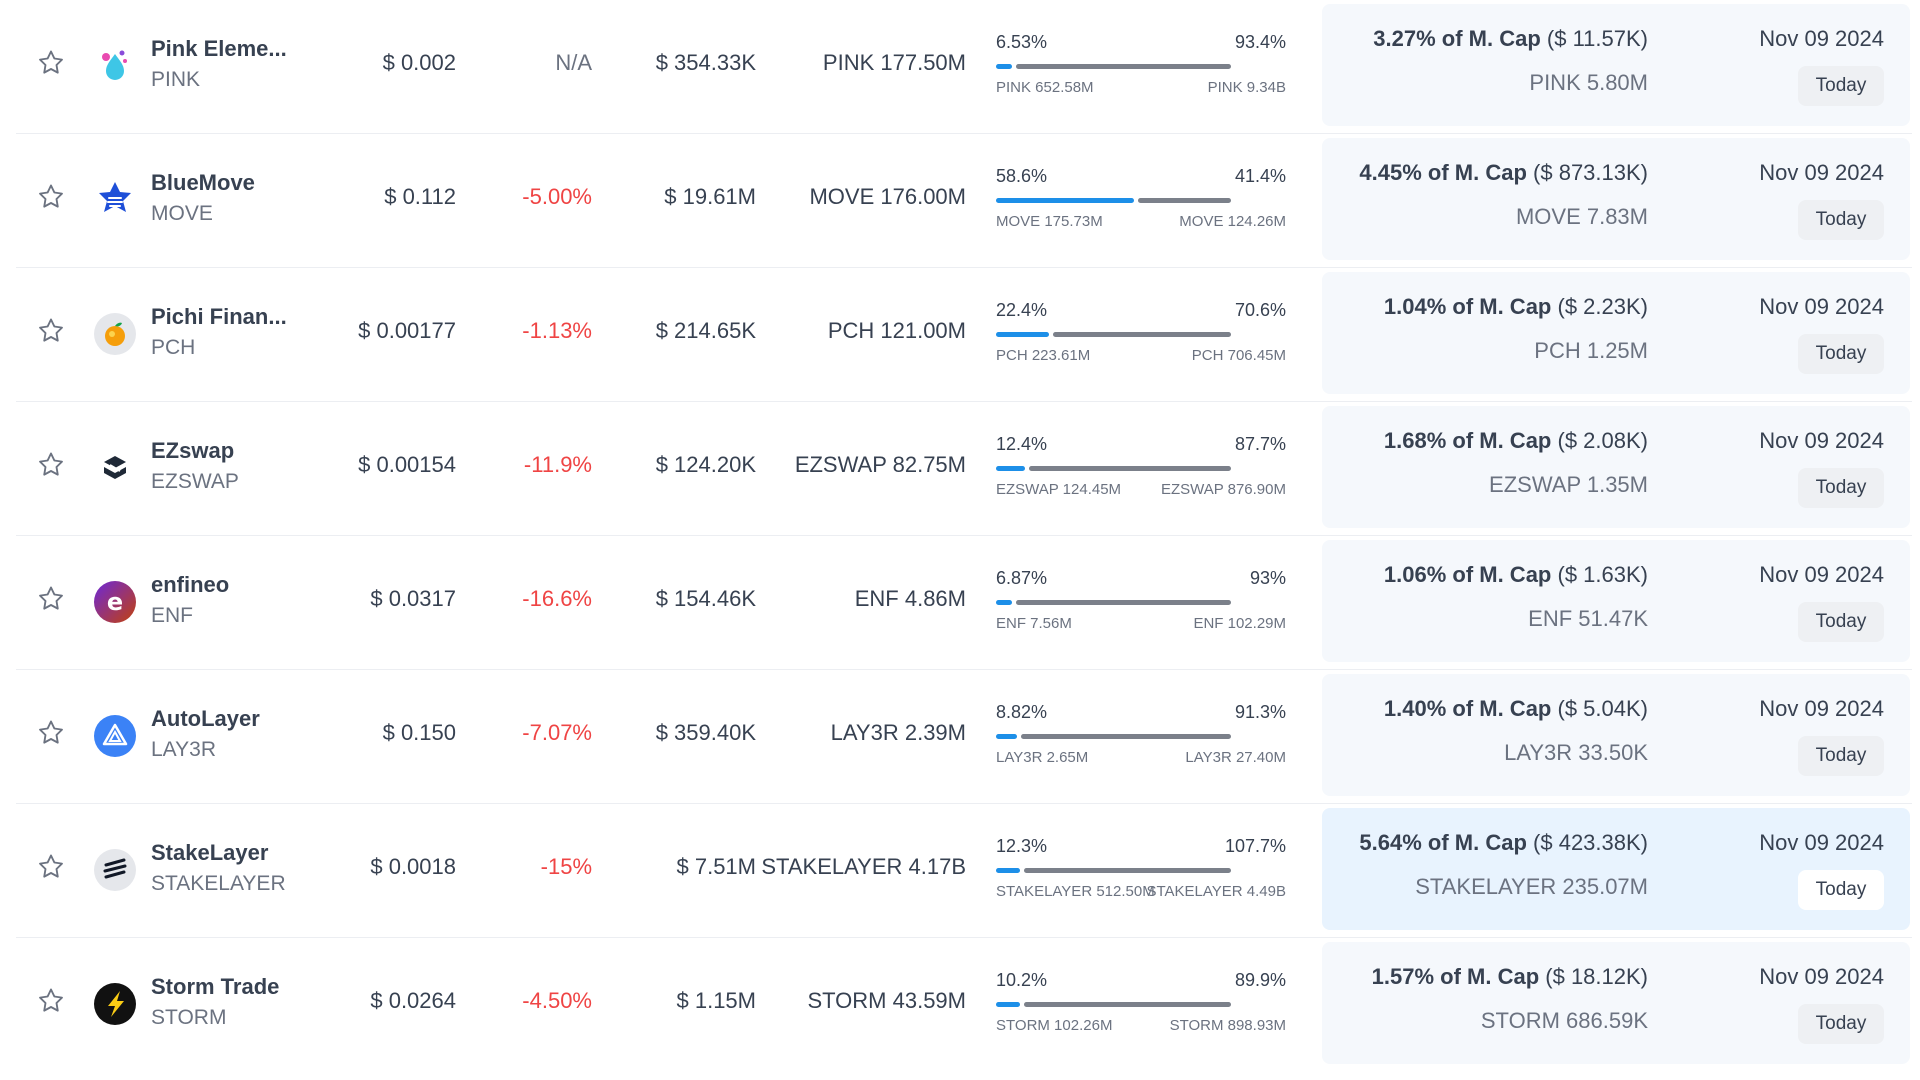  Describe the element at coordinates (419, 62) in the screenshot. I see `token-price: $ 0.002` at that location.